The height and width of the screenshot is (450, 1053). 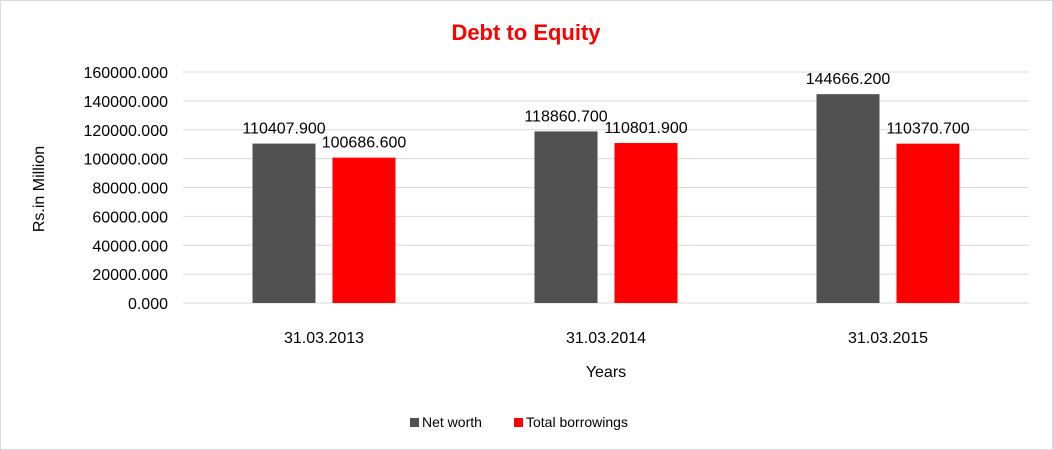 What do you see at coordinates (452, 422) in the screenshot?
I see `legend-label: Net worth` at bounding box center [452, 422].